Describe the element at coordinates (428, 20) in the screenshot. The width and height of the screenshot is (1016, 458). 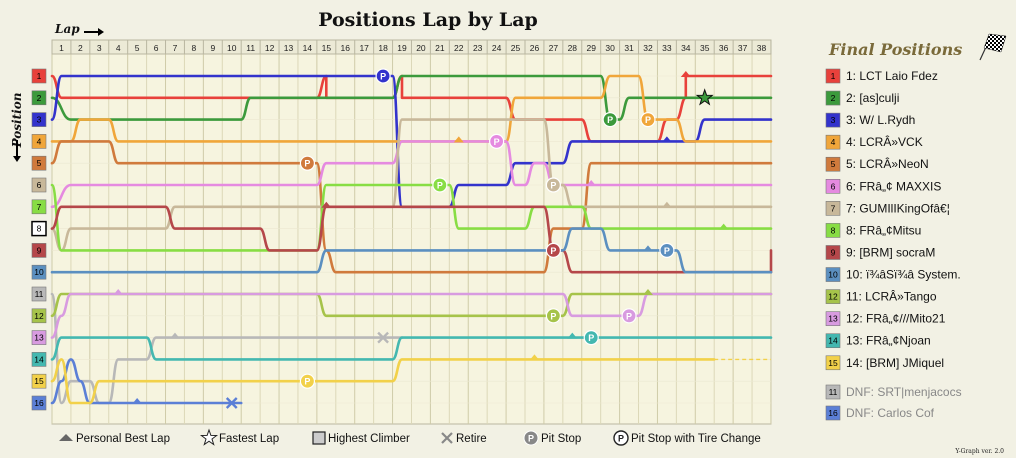
I see `chart-title: Positions Lap by Lap` at that location.